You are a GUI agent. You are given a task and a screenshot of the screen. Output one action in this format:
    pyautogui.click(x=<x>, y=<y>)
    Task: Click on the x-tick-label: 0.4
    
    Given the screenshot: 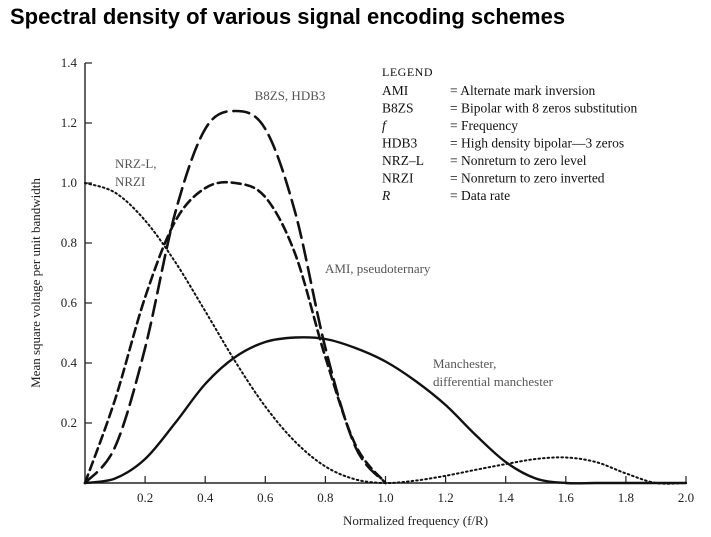 What is the action you would take?
    pyautogui.click(x=205, y=497)
    